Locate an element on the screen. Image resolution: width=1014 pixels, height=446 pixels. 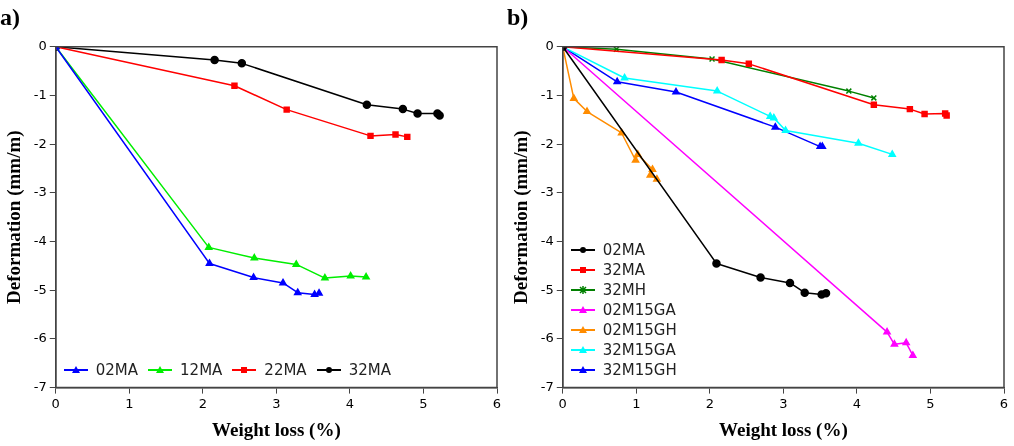
chart-title: b) is located at coordinates (518, 16).